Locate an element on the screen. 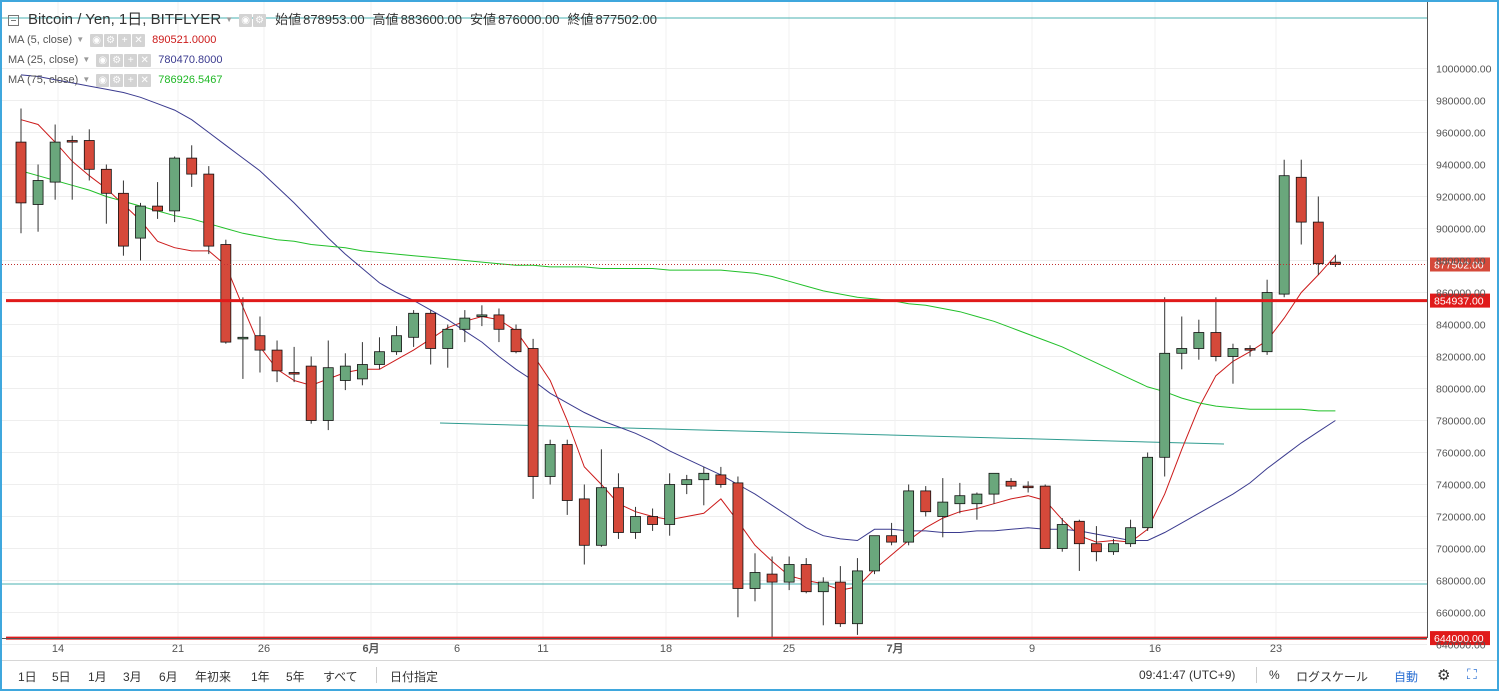 The width and height of the screenshot is (1499, 691). price-tick-label: 820000.00 is located at coordinates (1461, 358).